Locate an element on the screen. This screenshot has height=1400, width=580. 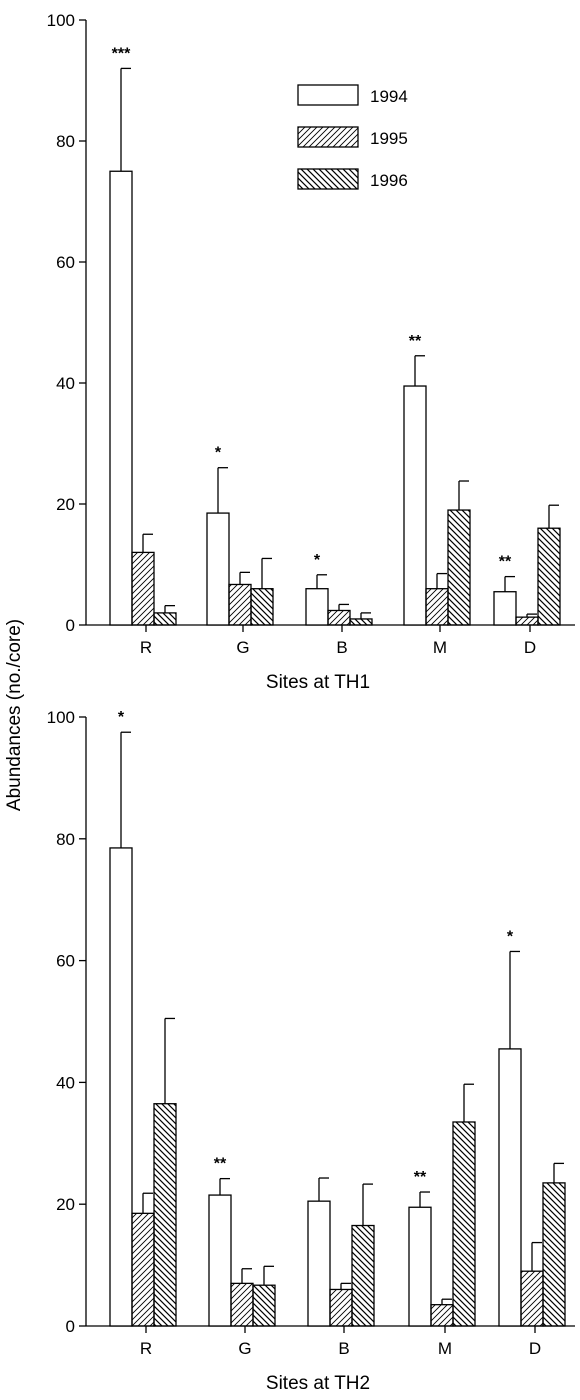
legend-label: 1995 is located at coordinates (389, 138).